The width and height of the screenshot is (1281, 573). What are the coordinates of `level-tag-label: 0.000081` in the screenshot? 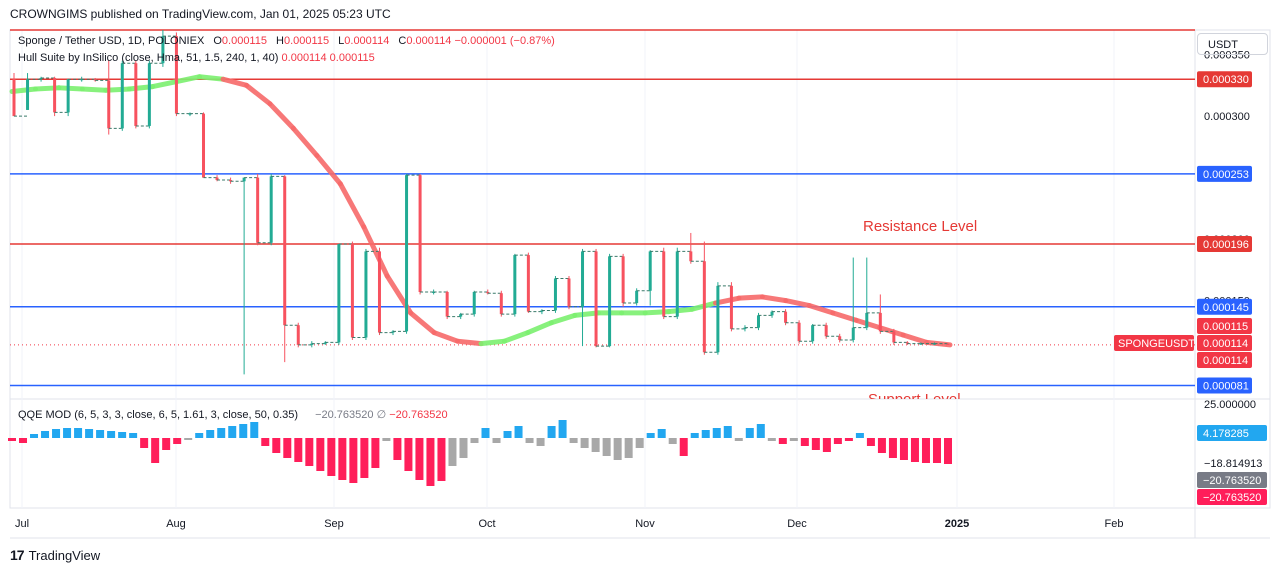 It's located at (1226, 386).